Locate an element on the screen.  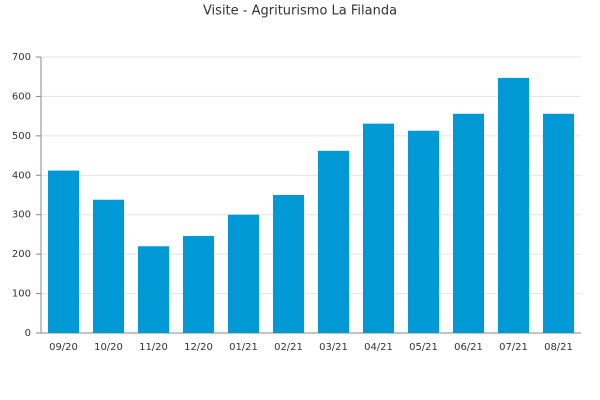
x-tick-label: 10/20 is located at coordinates (108, 347).